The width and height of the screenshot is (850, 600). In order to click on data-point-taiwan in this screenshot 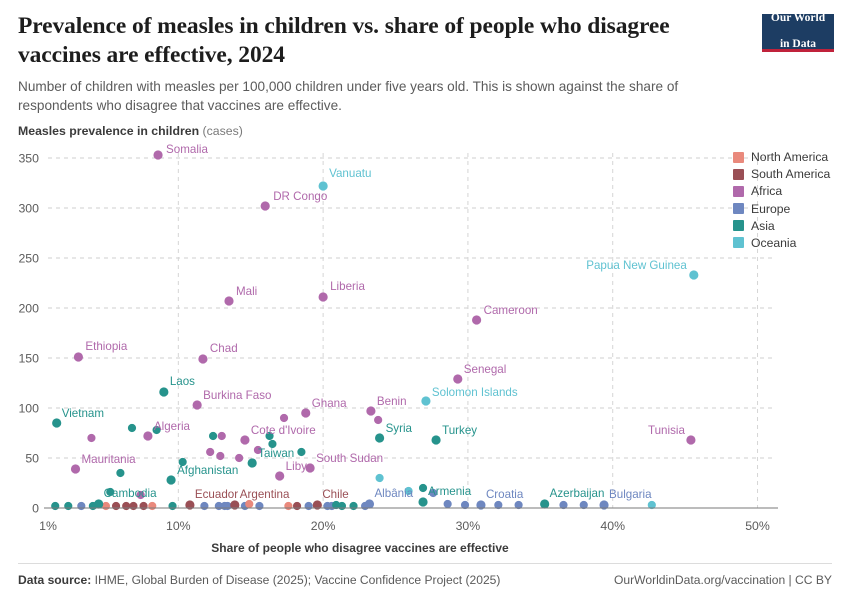, I will do `click(252, 463)`.